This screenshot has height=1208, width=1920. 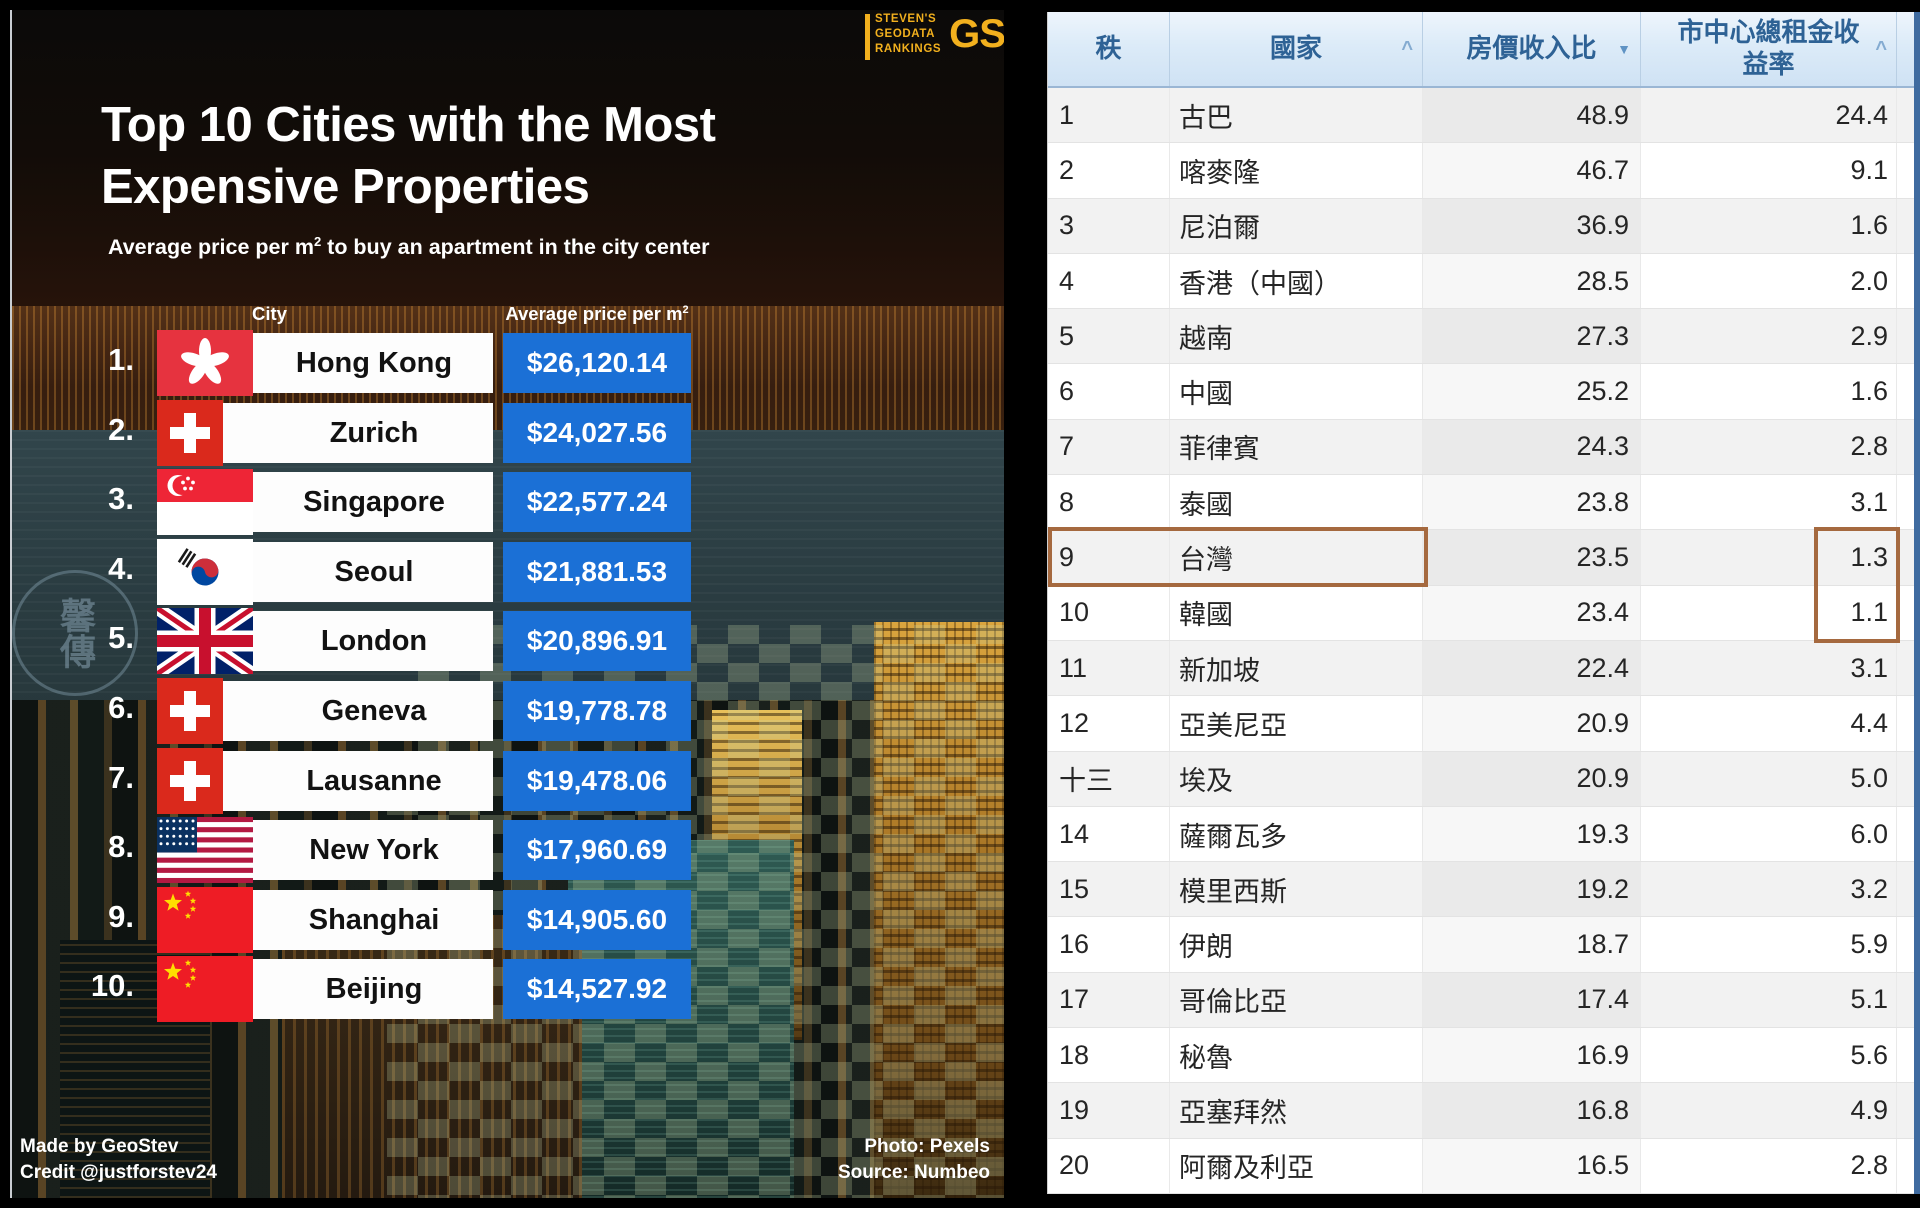 I want to click on table-row: 2 喀麥隆 46.7 9.1, so click(x=1484, y=171).